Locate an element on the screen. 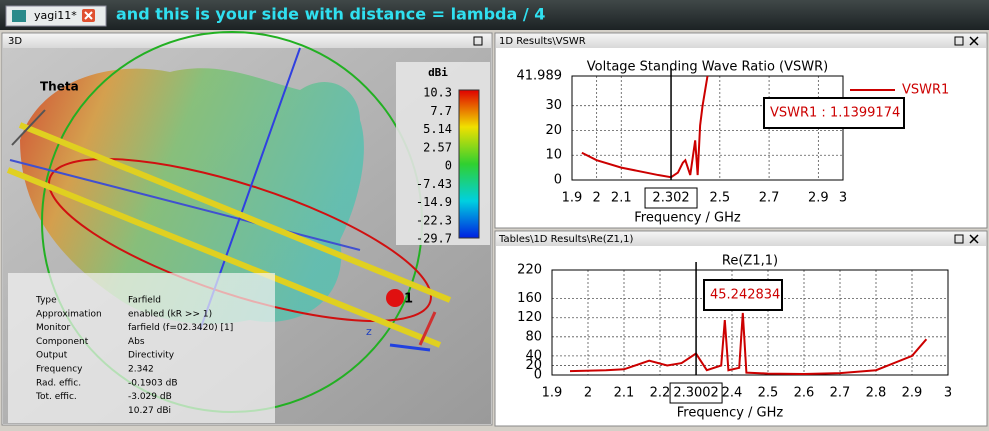 This screenshot has height=431, width=989. info-value: 10.27 dBi is located at coordinates (149, 411).